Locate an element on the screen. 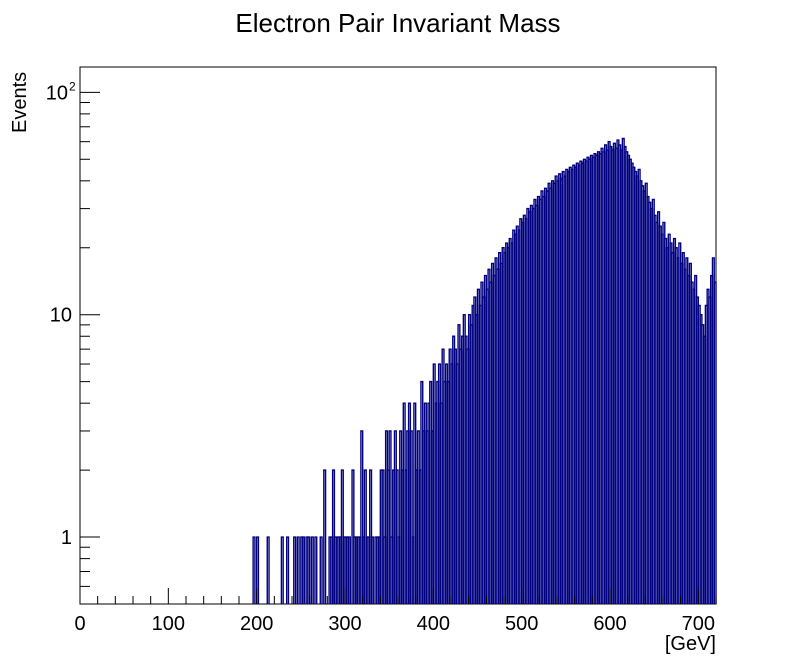 This screenshot has height=672, width=796. x-tick-label: 0 is located at coordinates (79, 624).